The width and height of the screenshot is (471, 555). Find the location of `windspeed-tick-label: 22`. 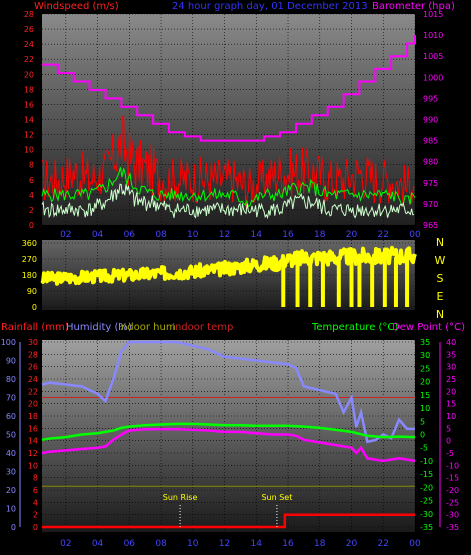

windspeed-tick-label: 22 is located at coordinates (29, 59).